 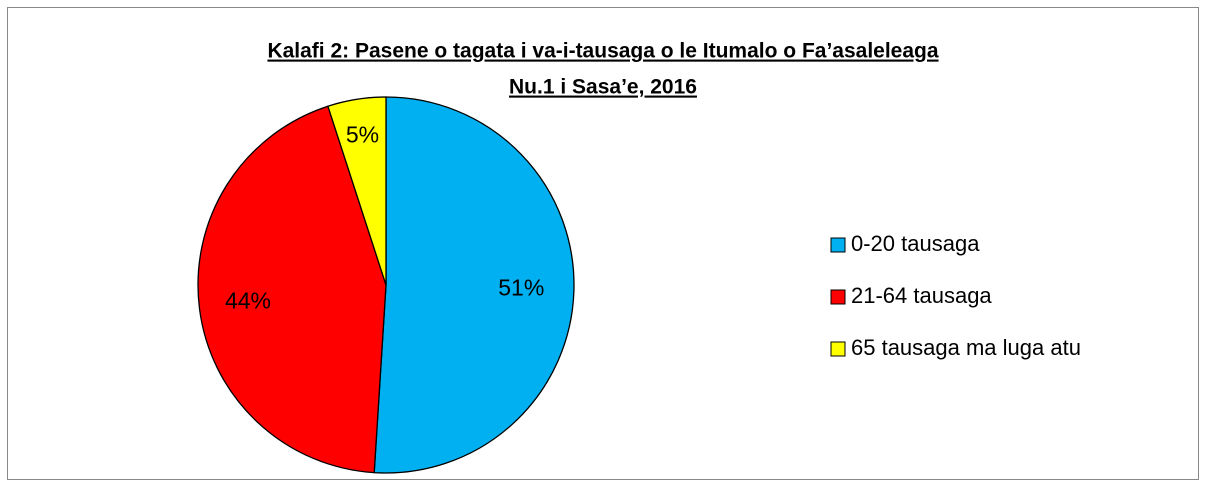 I want to click on legend-label: 21-64 tausaga, so click(x=921, y=295).